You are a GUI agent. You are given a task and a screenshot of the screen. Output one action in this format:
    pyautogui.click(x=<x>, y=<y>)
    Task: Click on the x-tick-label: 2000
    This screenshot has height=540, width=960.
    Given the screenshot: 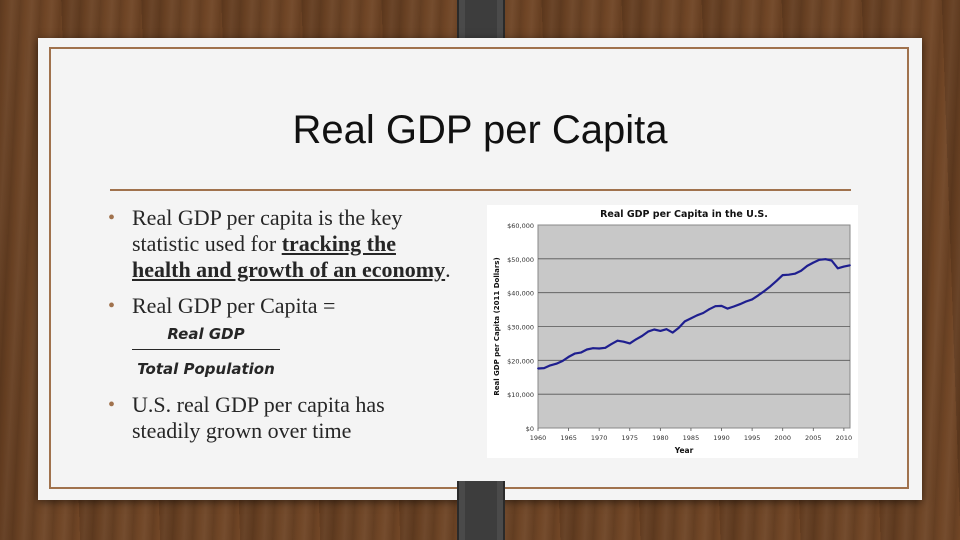 What is the action you would take?
    pyautogui.click(x=782, y=438)
    